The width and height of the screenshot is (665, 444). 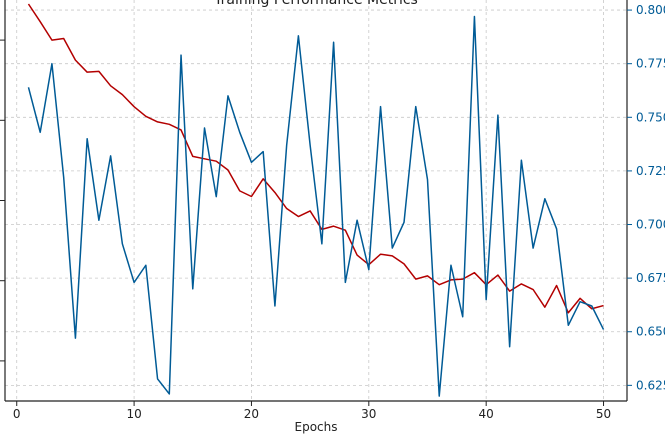 What do you see at coordinates (368, 414) in the screenshot?
I see `x-tick-label: 30` at bounding box center [368, 414].